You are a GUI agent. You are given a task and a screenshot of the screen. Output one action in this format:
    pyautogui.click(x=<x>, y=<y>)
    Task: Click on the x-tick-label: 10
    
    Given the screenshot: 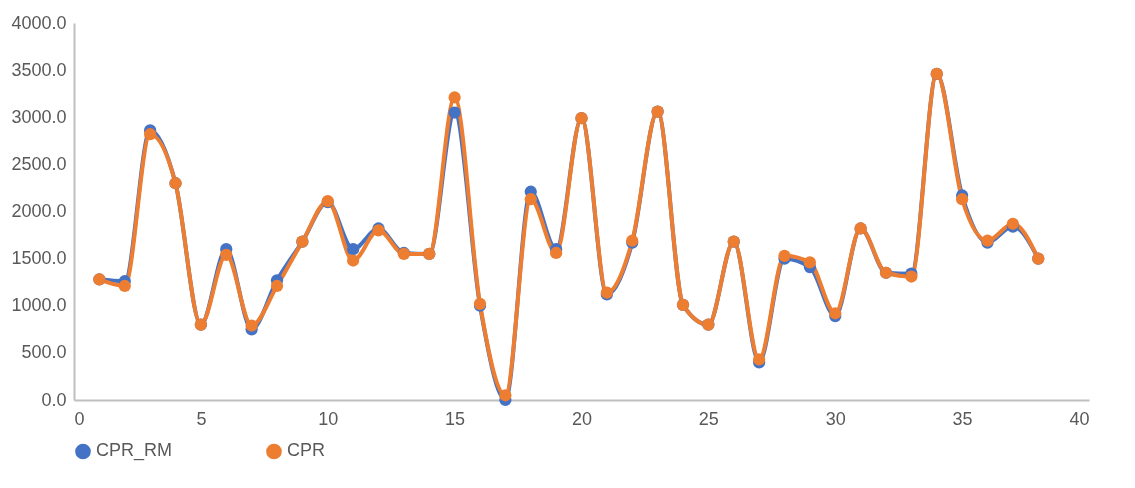 What is the action you would take?
    pyautogui.click(x=328, y=418)
    